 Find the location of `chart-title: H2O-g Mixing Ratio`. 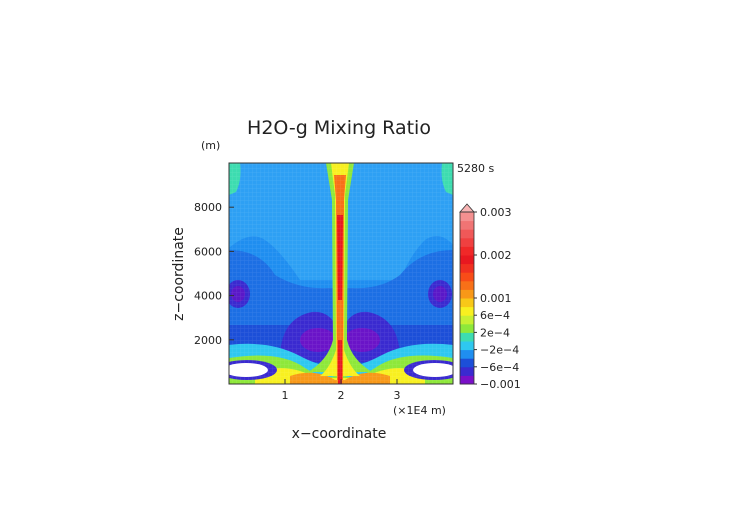

chart-title: H2O-g Mixing Ratio is located at coordinates (339, 128).